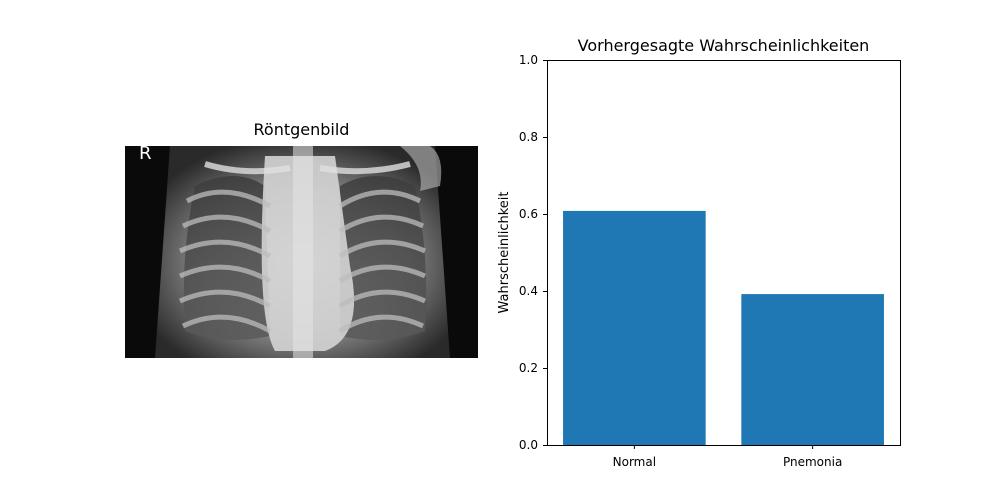 This screenshot has height=500, width=1000. I want to click on bar-pnemonia, so click(812, 369).